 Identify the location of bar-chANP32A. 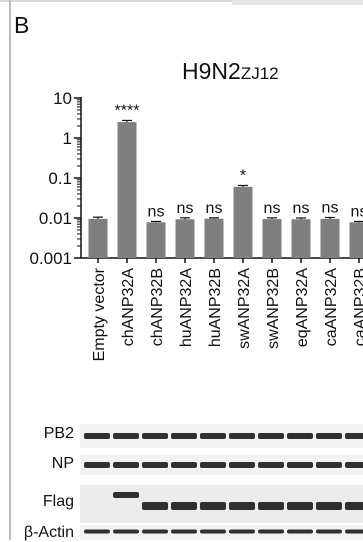
(127, 190).